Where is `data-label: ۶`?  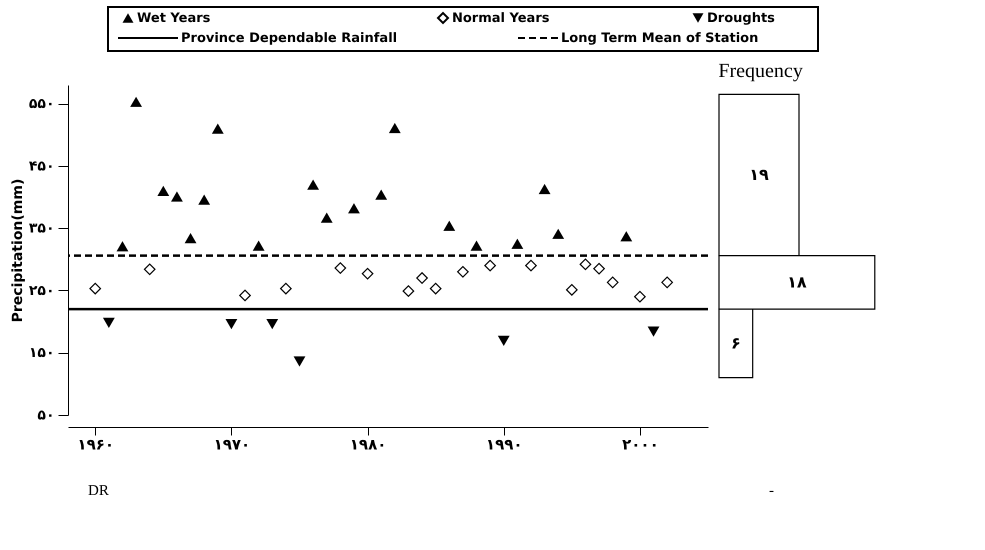 data-label: ۶ is located at coordinates (735, 342).